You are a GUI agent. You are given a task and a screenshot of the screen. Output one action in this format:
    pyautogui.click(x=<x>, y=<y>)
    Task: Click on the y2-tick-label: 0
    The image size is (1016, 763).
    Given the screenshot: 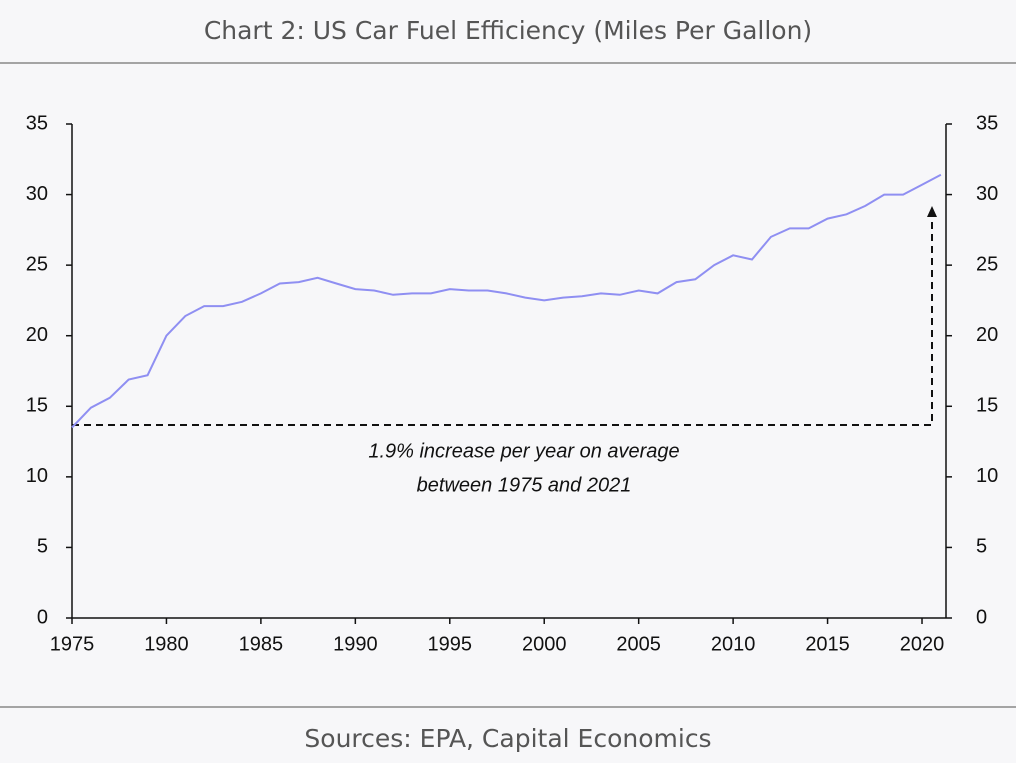 What is the action you would take?
    pyautogui.click(x=981, y=617)
    